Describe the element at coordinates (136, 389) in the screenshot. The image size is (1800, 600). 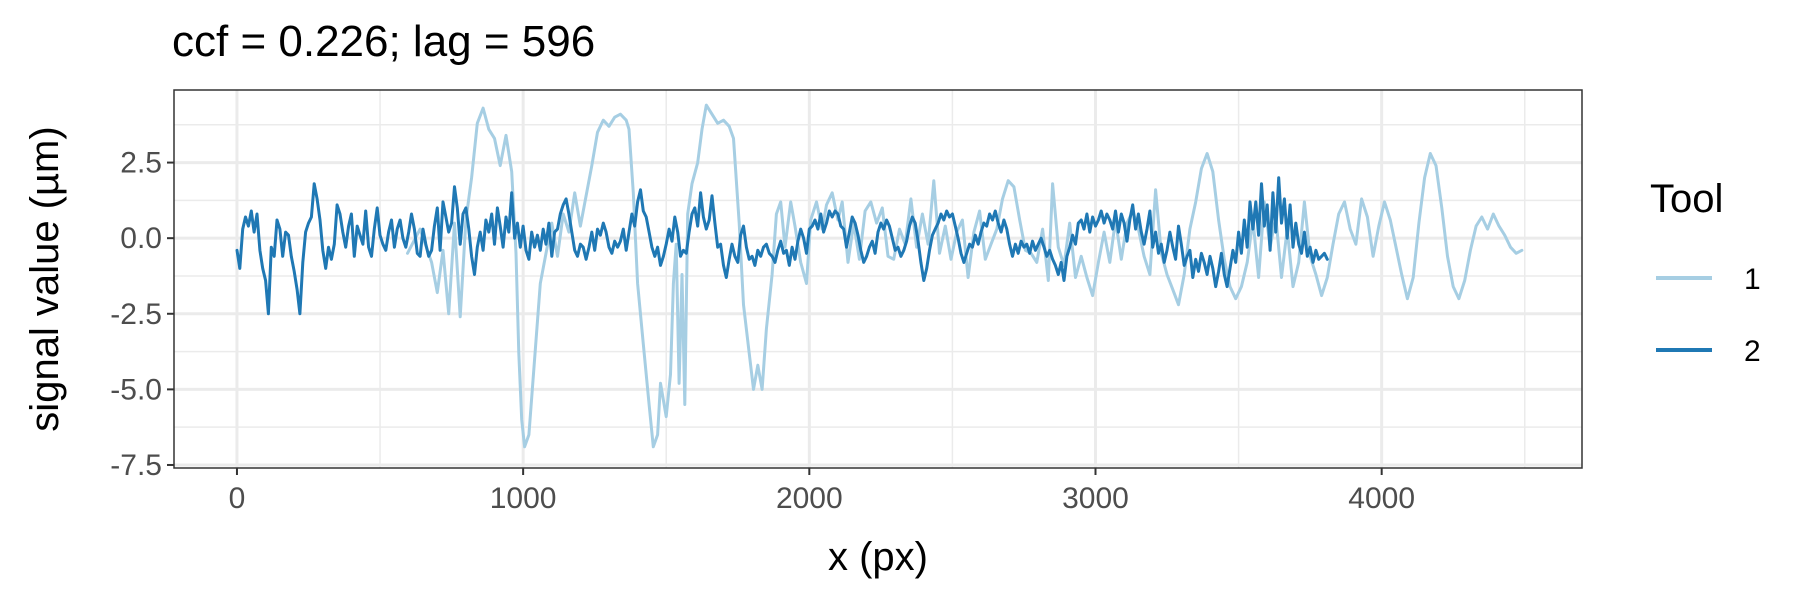
I see `y-tick-label: -5.0` at that location.